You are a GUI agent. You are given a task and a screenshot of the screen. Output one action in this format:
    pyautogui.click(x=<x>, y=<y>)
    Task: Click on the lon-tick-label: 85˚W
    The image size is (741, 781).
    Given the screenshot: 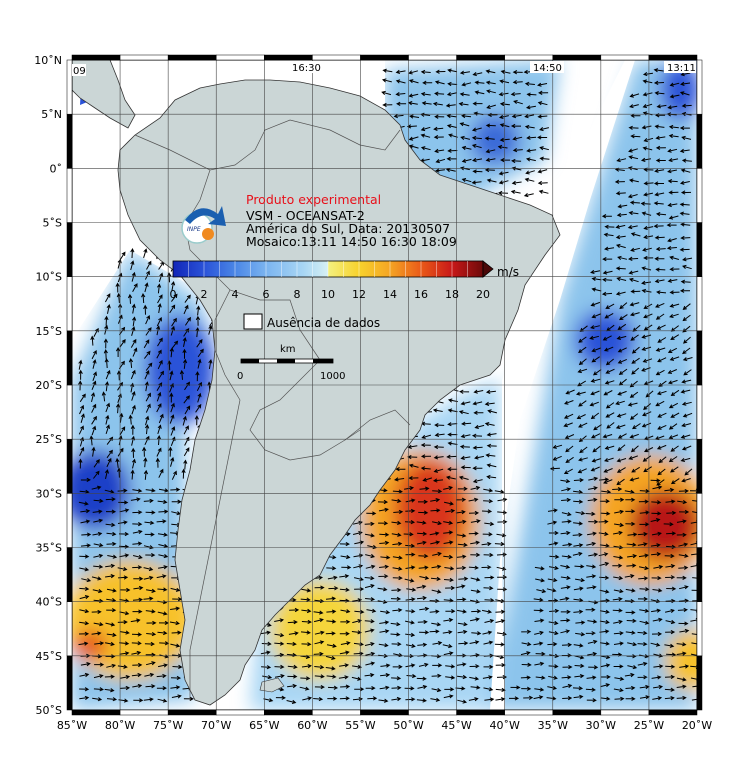 What is the action you would take?
    pyautogui.click(x=72, y=725)
    